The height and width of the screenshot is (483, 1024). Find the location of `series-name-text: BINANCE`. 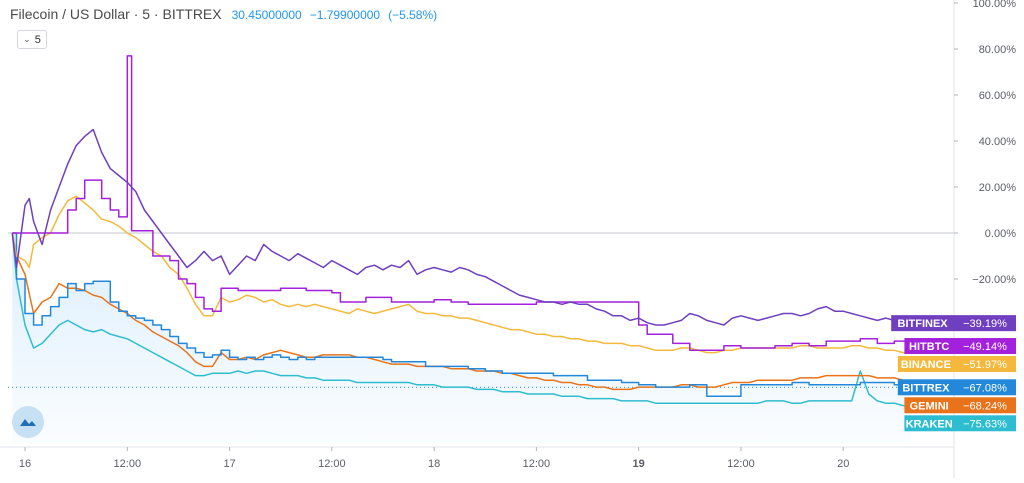

series-name-text: BINANCE is located at coordinates (926, 365).